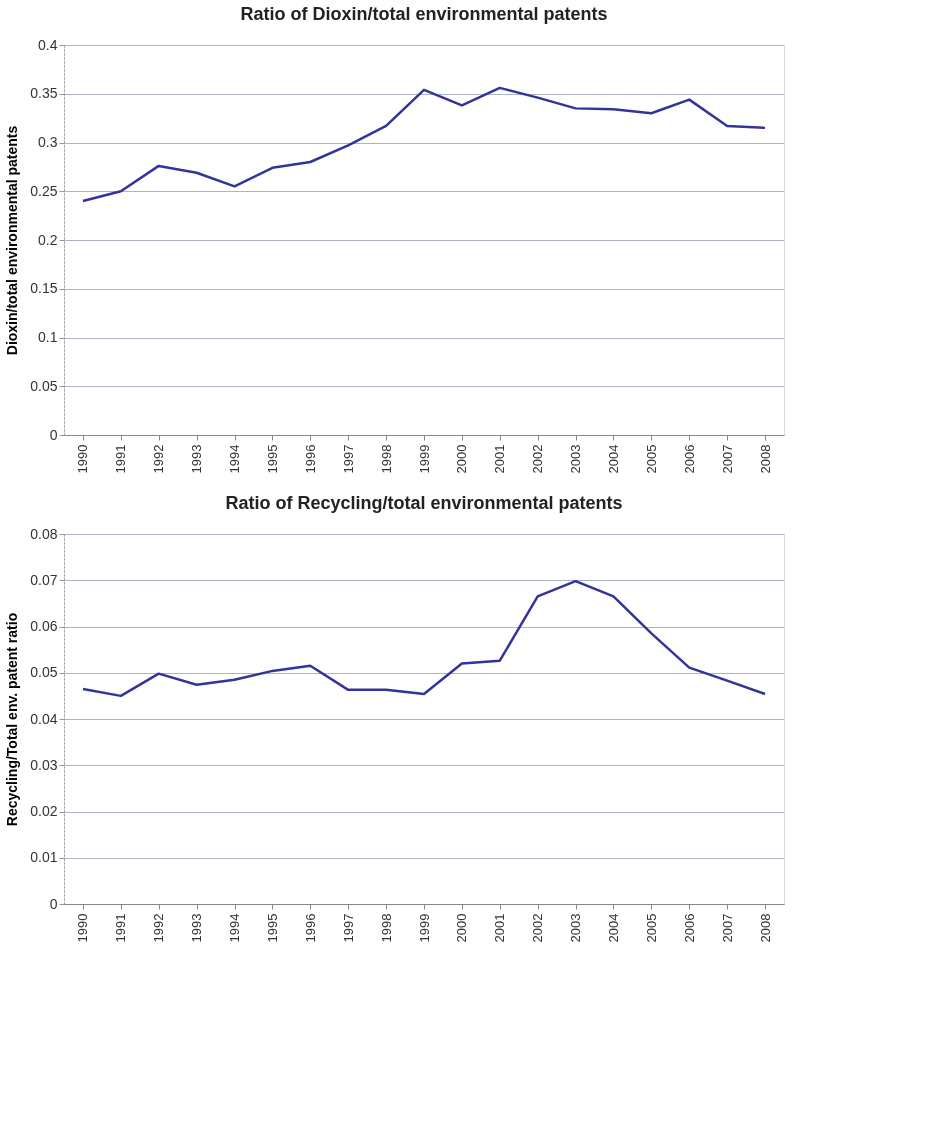 This screenshot has width=931, height=1123. I want to click on y-axis-title: Dioxin/total environmental patents, so click(12, 240).